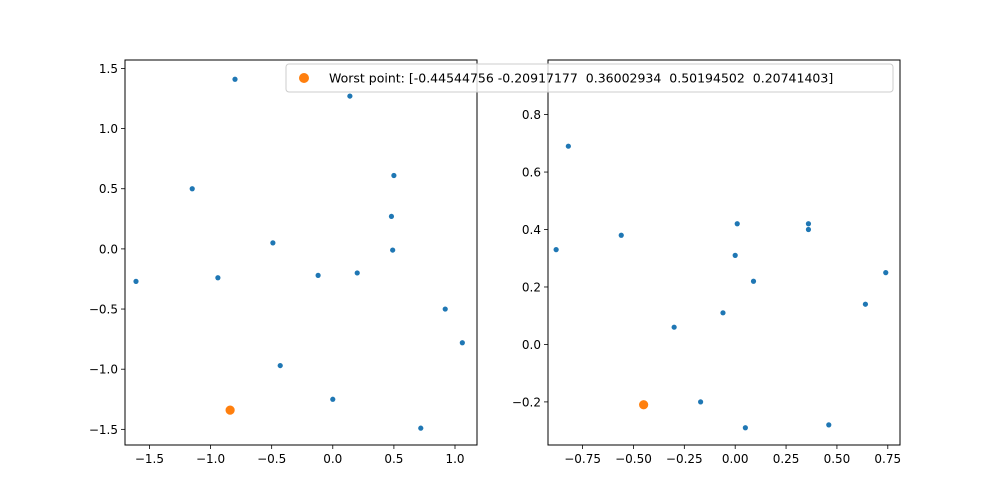 The height and width of the screenshot is (500, 1000). I want to click on legend-marker-worst-point, so click(304, 78).